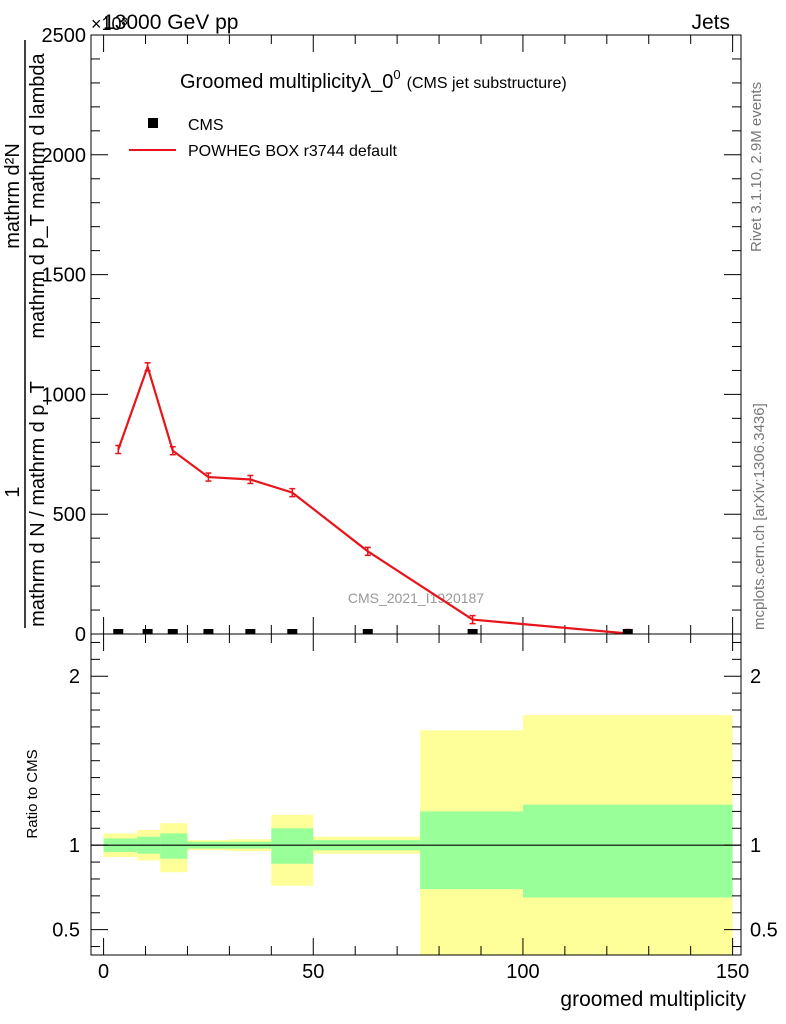 The width and height of the screenshot is (786, 1024). Describe the element at coordinates (109, 24) in the screenshot. I see `scale-label: ×10³` at that location.